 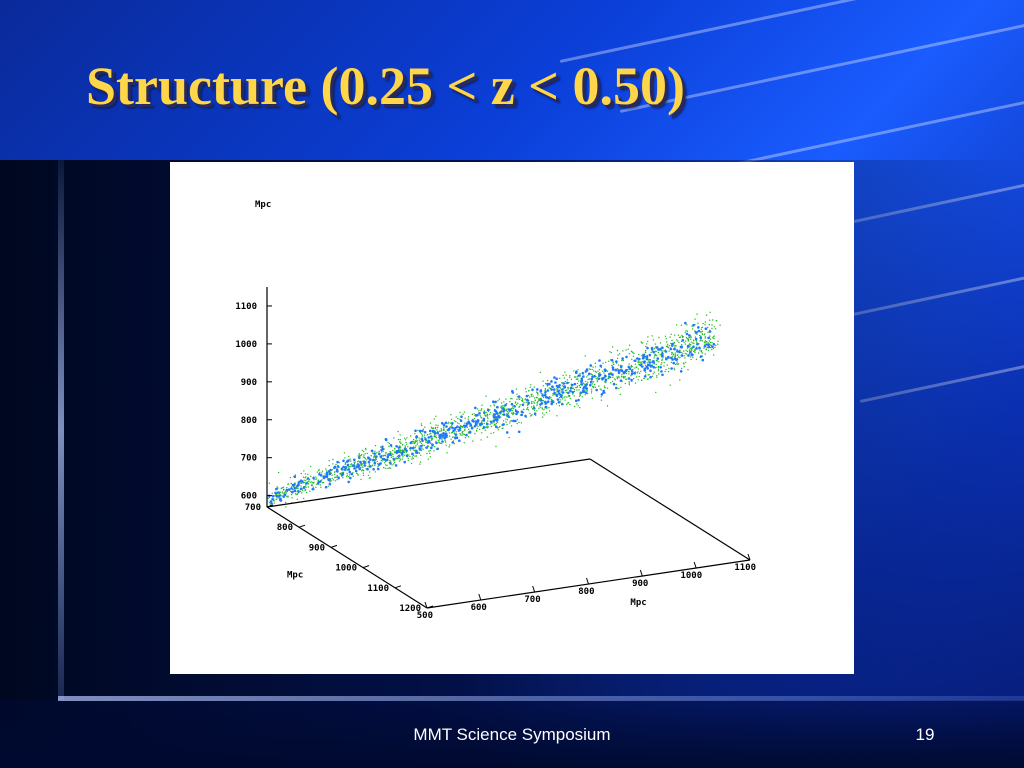 What do you see at coordinates (253, 508) in the screenshot?
I see `y-tick-label: 700` at bounding box center [253, 508].